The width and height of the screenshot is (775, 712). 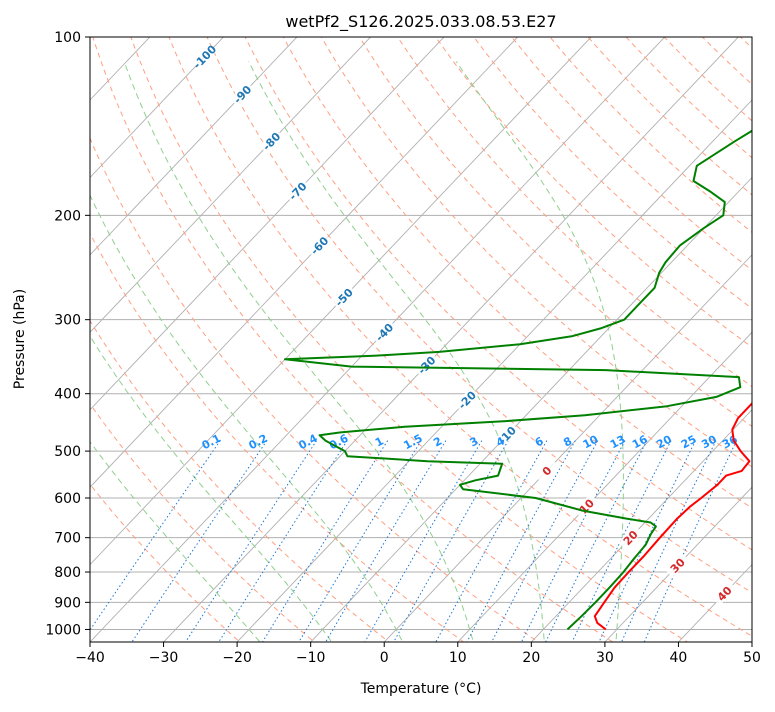 I want to click on x-tick-label: 40, so click(x=679, y=658).